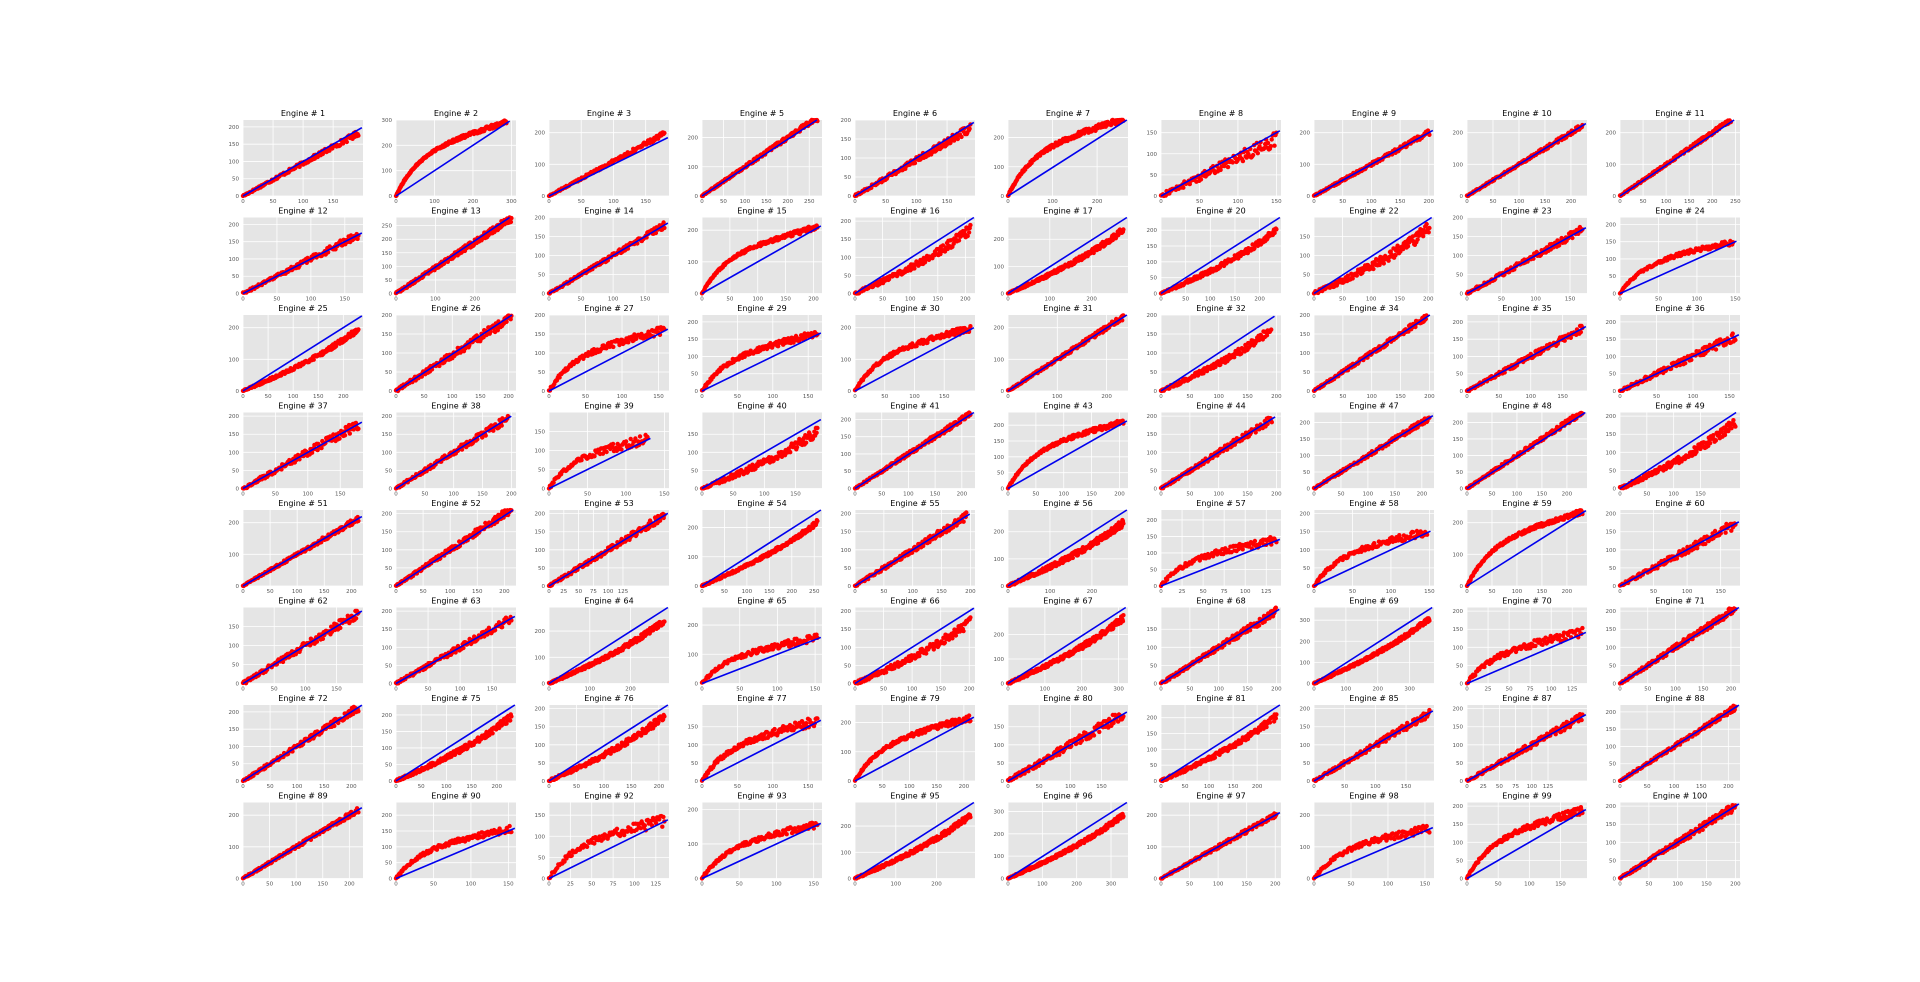 This screenshot has height=982, width=1920. Describe the element at coordinates (1221, 113) in the screenshot. I see `panel-title: Engine # 8` at that location.